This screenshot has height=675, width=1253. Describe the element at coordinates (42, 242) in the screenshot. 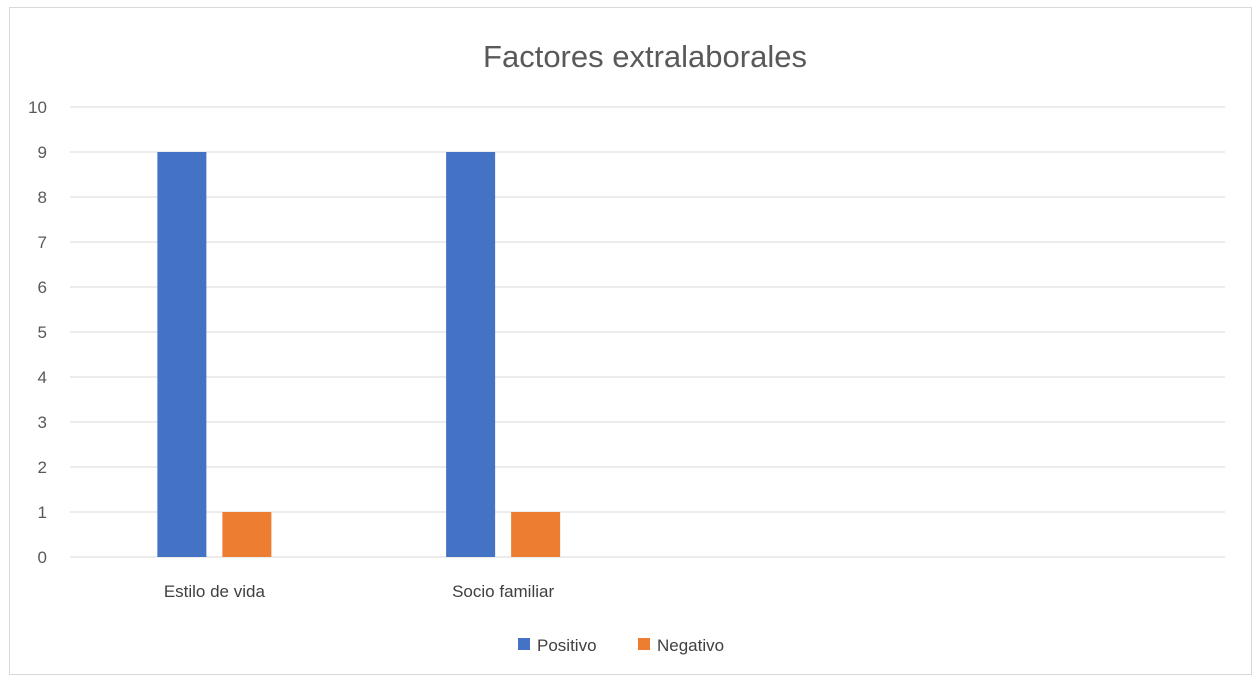

I see `y-tick-label: 7` at that location.